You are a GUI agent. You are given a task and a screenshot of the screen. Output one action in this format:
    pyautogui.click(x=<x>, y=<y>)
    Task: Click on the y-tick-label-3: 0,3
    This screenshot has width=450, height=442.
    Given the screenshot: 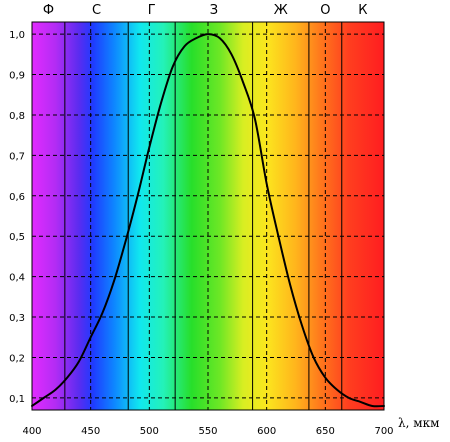 What is the action you would take?
    pyautogui.click(x=17, y=318)
    